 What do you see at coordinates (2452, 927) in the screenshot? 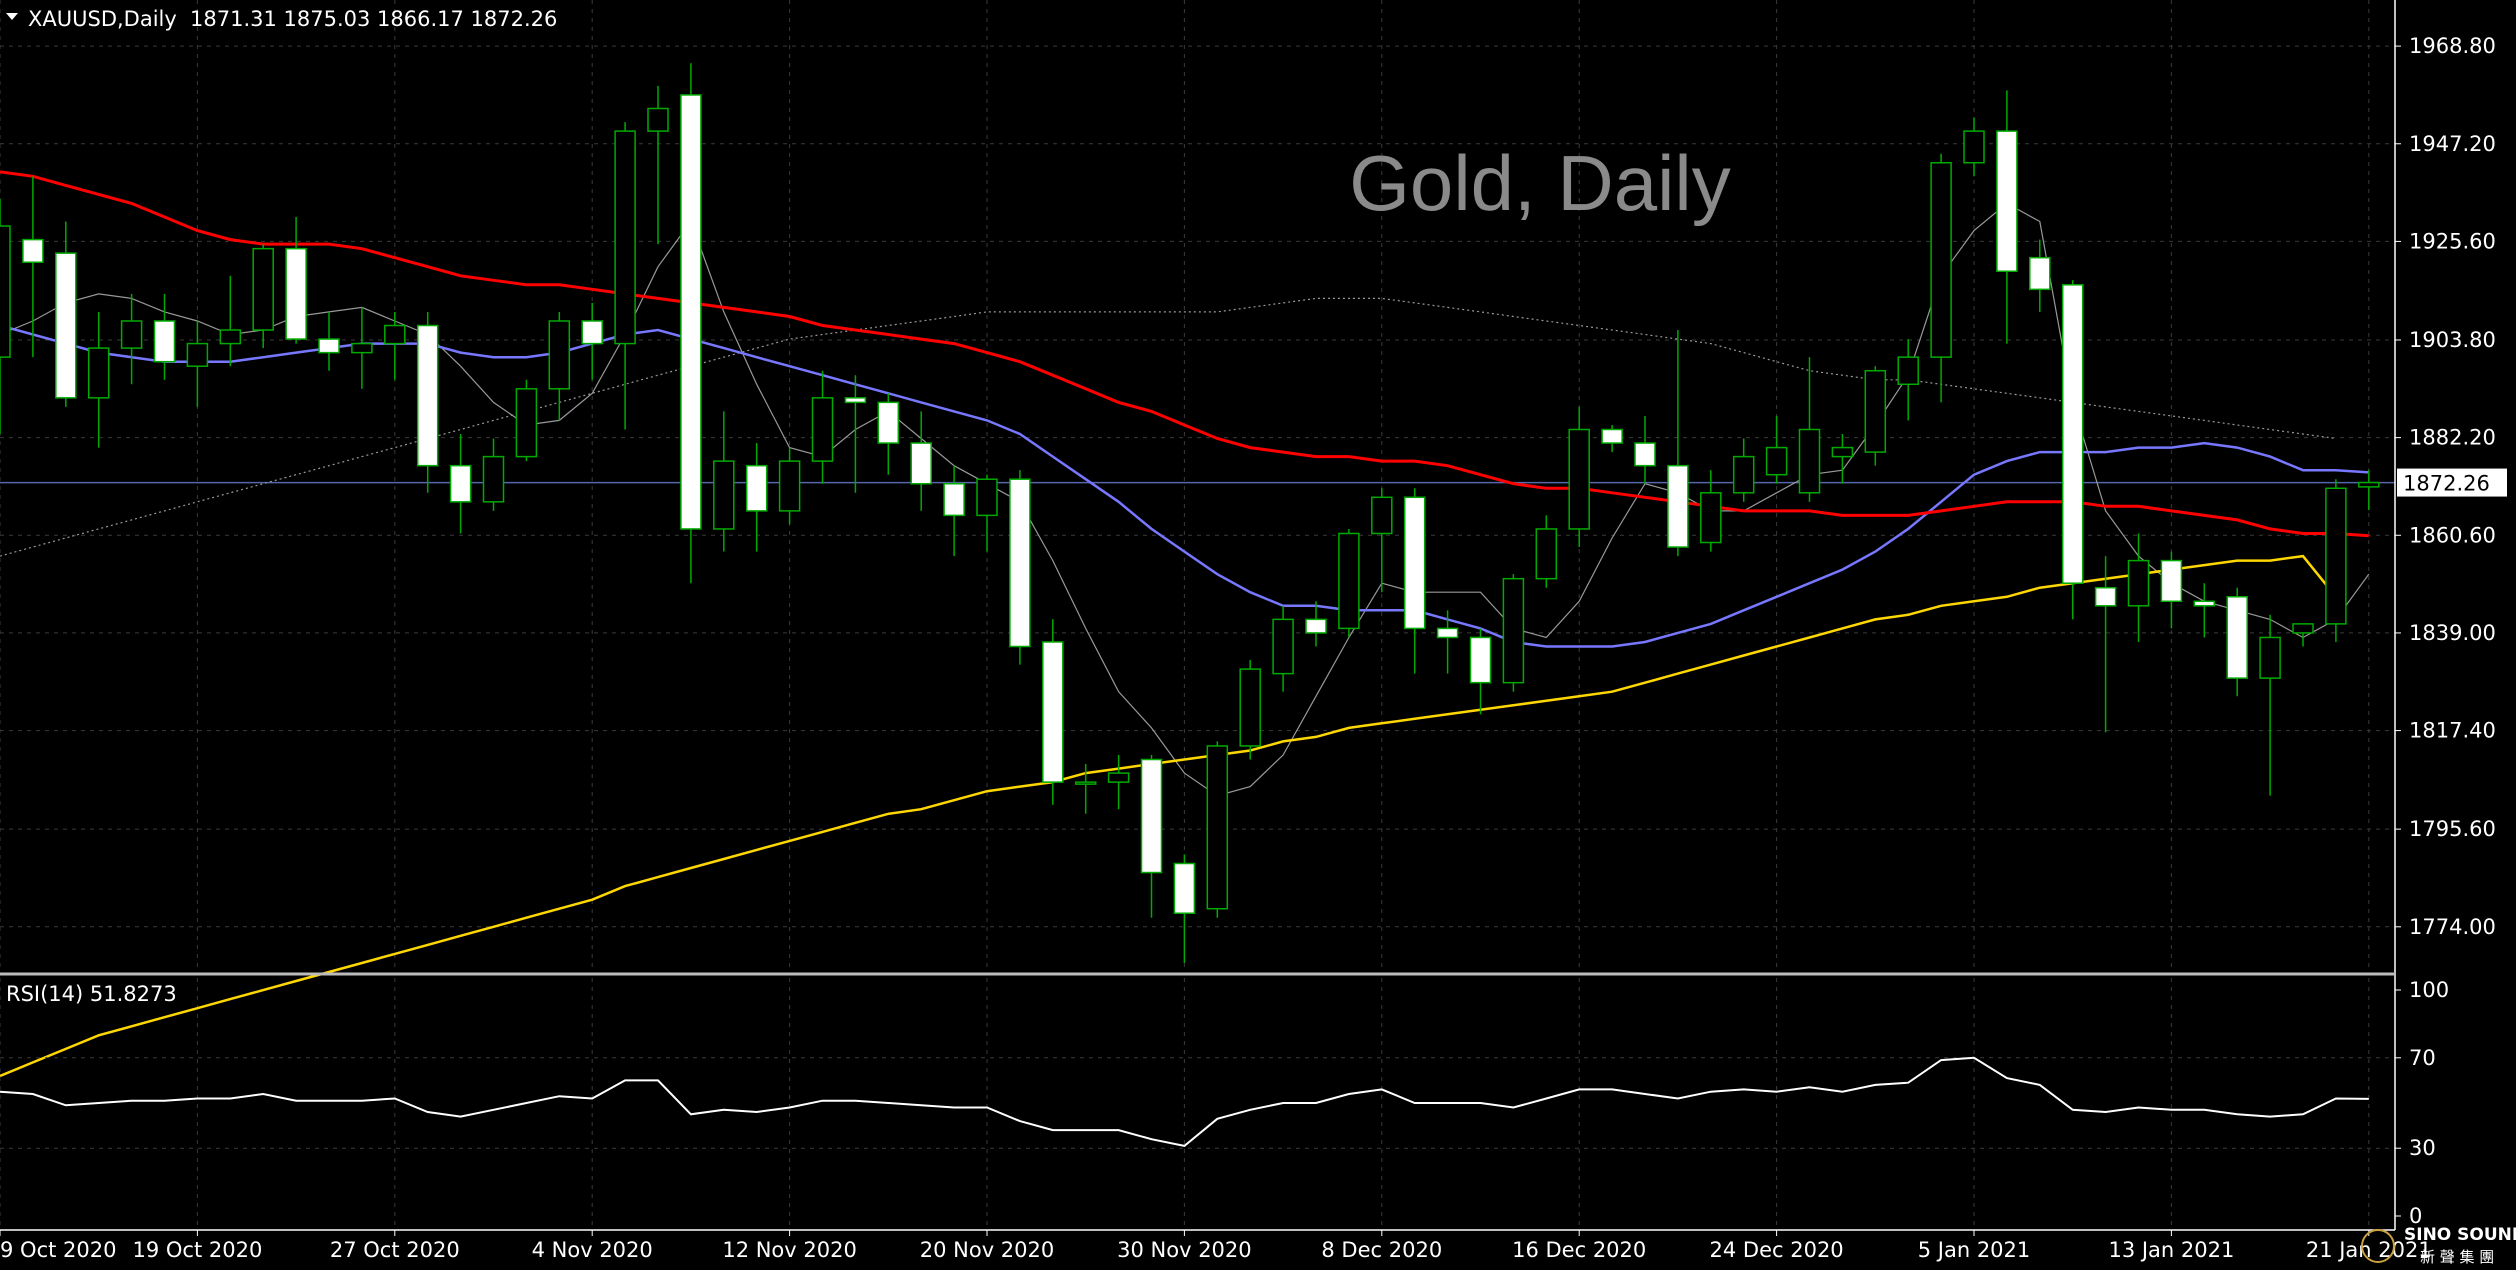
I see `price-tick-label: 1774.00` at bounding box center [2452, 927].